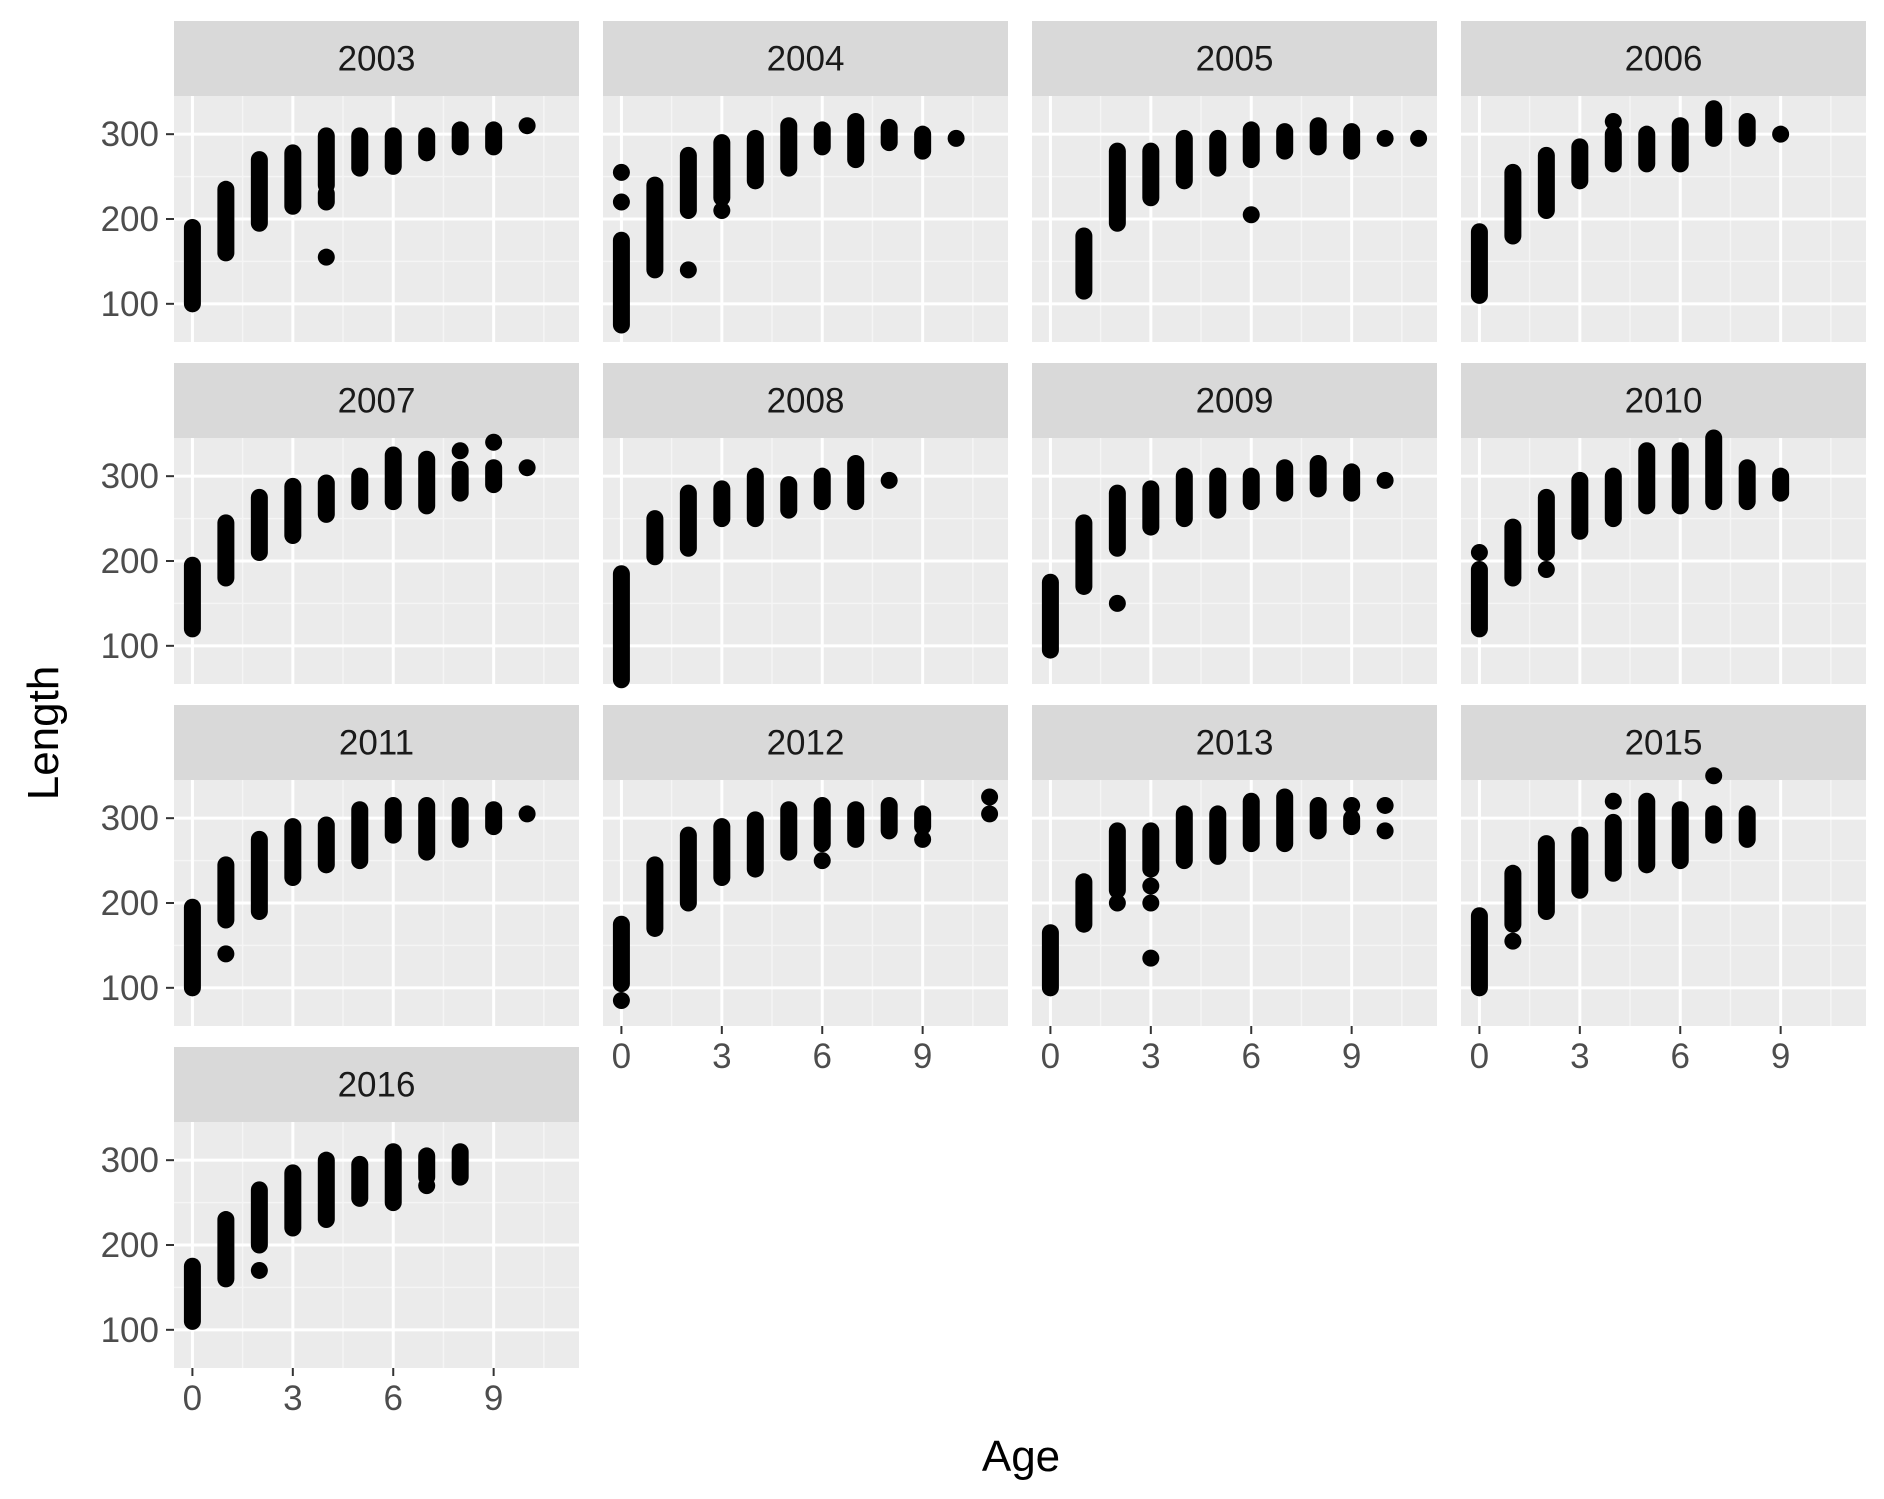  What do you see at coordinates (1663, 181) in the screenshot?
I see `facet-panel-2006: 2006` at bounding box center [1663, 181].